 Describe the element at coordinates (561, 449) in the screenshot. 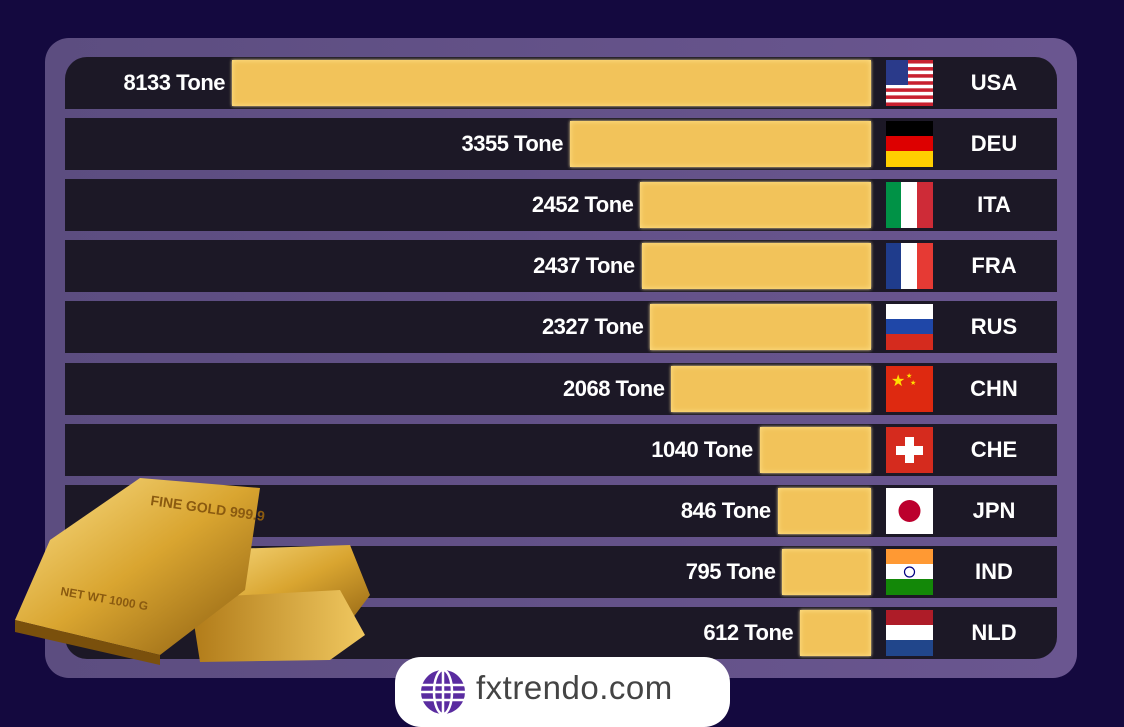

I see `bar-row-che: 1040 Tone CHE` at that location.